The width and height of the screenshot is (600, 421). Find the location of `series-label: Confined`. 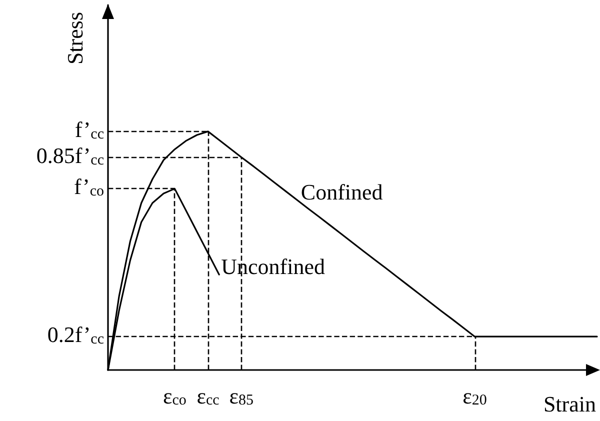

series-label: Confined is located at coordinates (341, 191).